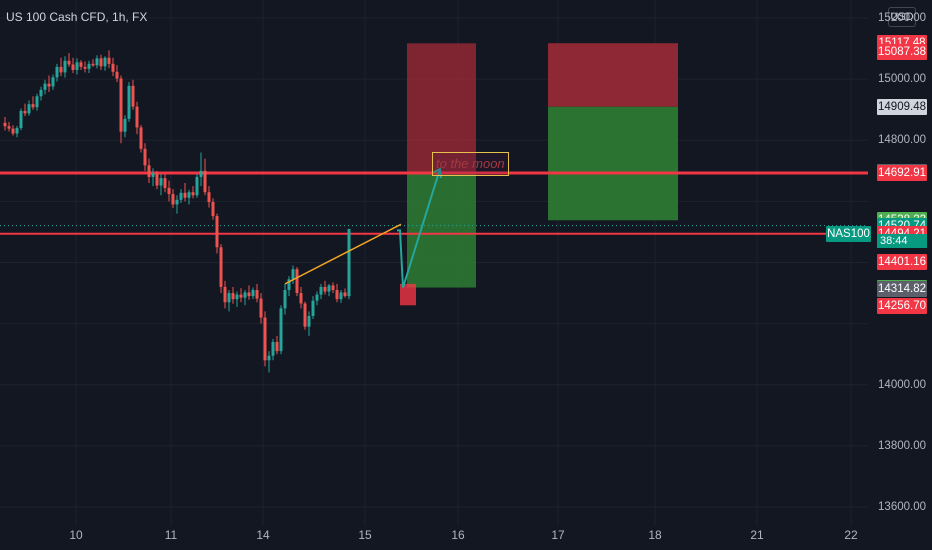 The height and width of the screenshot is (550, 932). What do you see at coordinates (902, 262) in the screenshot?
I see `price-tag: 14401.16` at bounding box center [902, 262].